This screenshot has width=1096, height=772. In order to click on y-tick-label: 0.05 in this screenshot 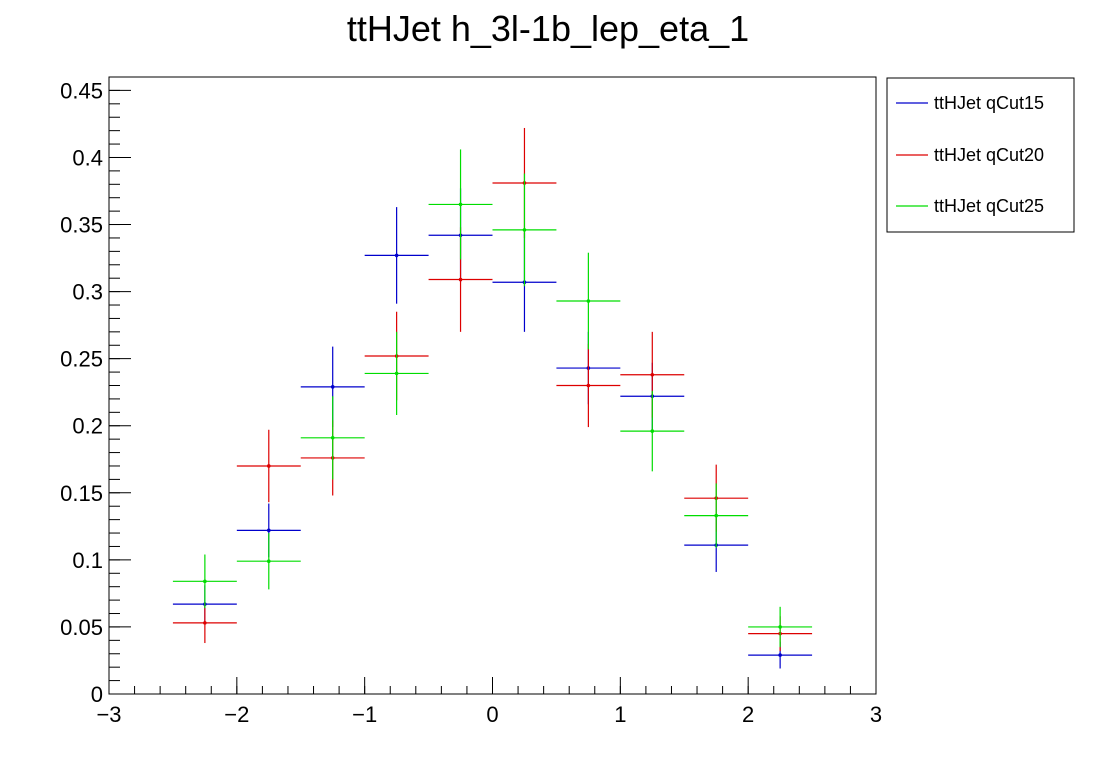, I will do `click(81, 627)`.